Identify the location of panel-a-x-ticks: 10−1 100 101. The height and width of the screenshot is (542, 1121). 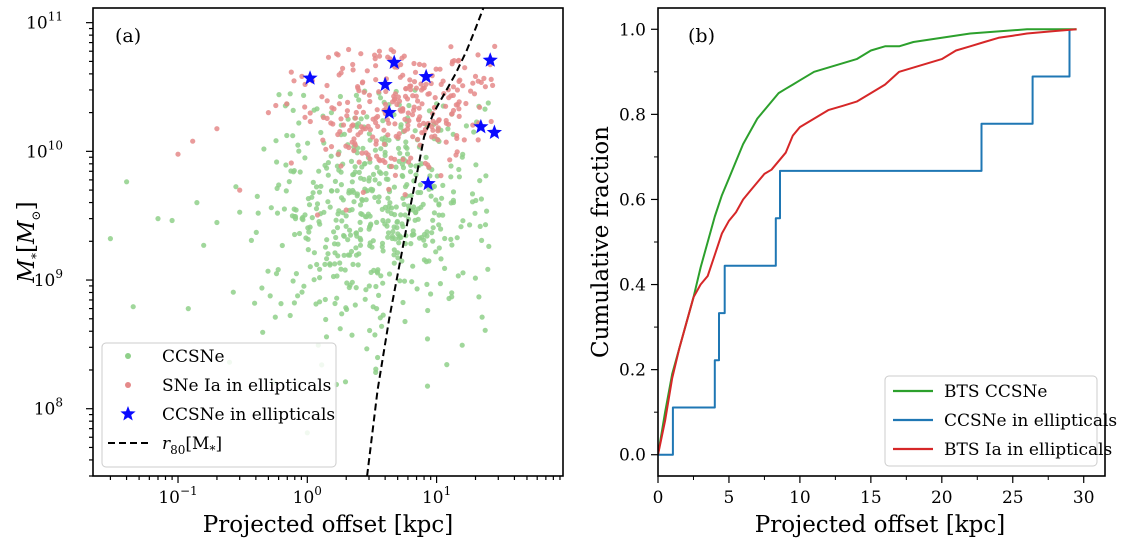
(335, 492).